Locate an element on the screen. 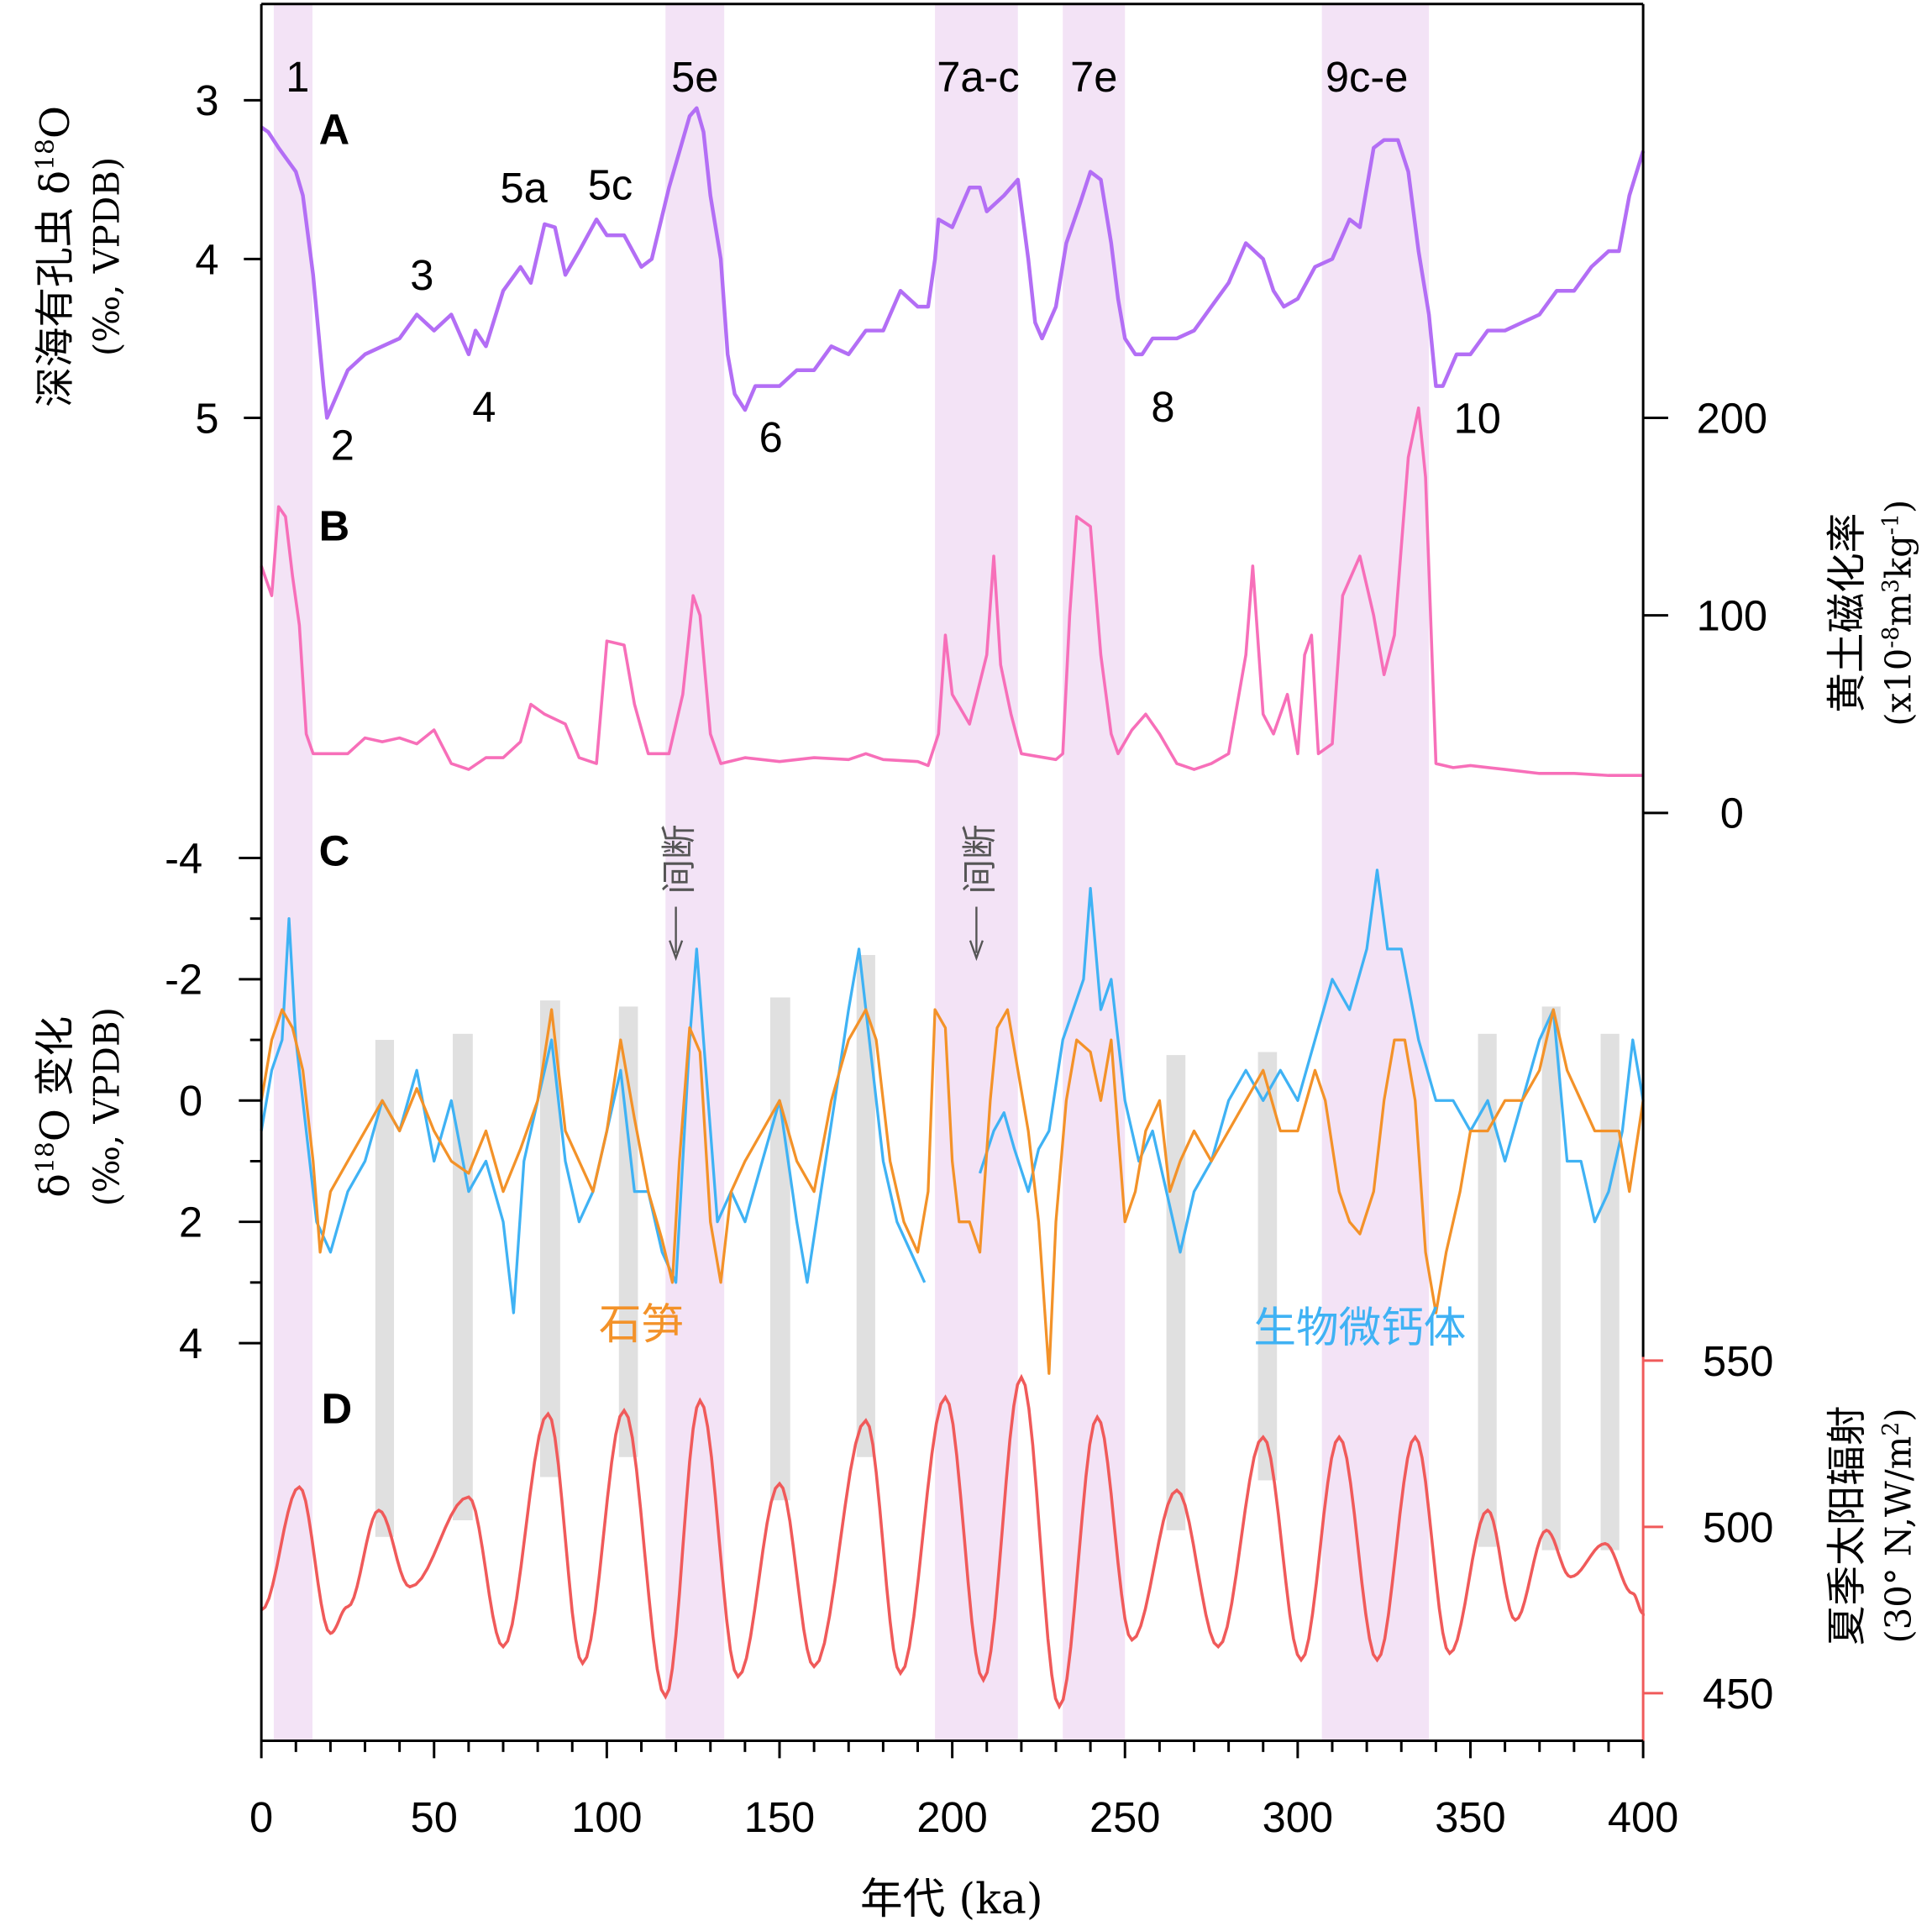 This screenshot has width=1932, height=1931. x-axis-title: 年代 (ka) is located at coordinates (951, 1898).